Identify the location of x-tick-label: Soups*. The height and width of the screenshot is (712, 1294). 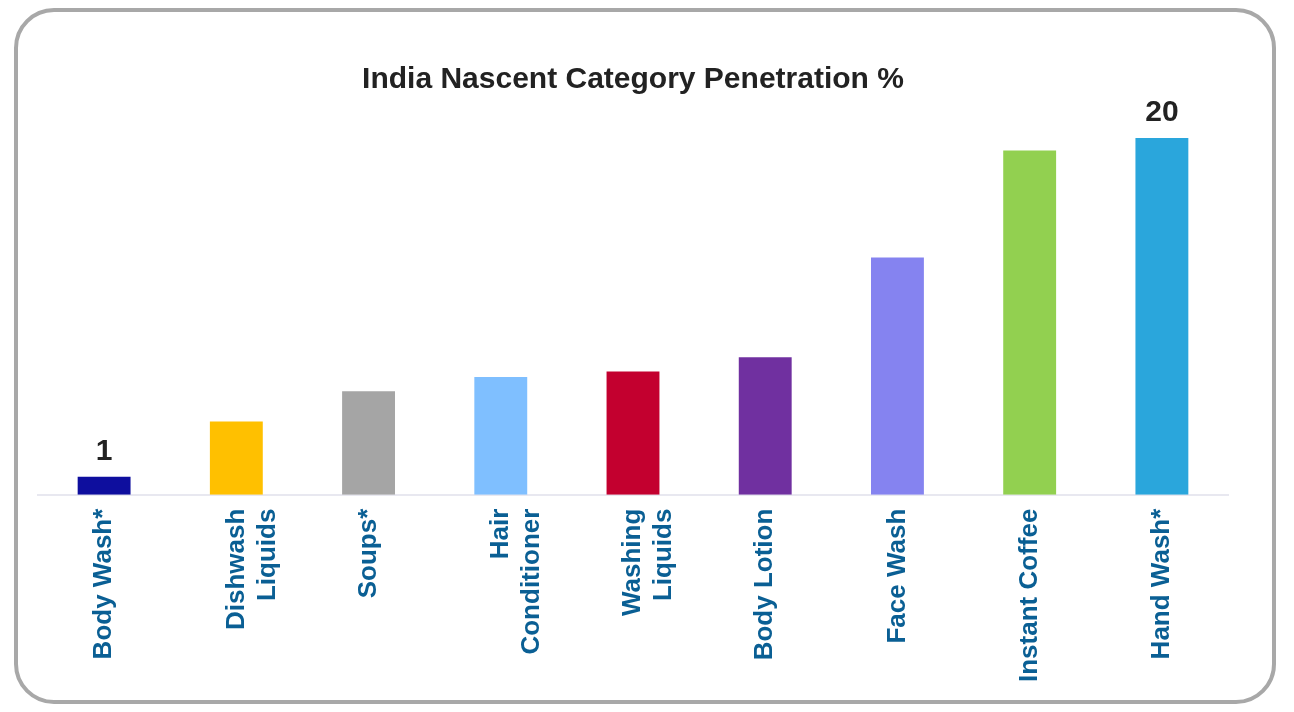
(366, 553).